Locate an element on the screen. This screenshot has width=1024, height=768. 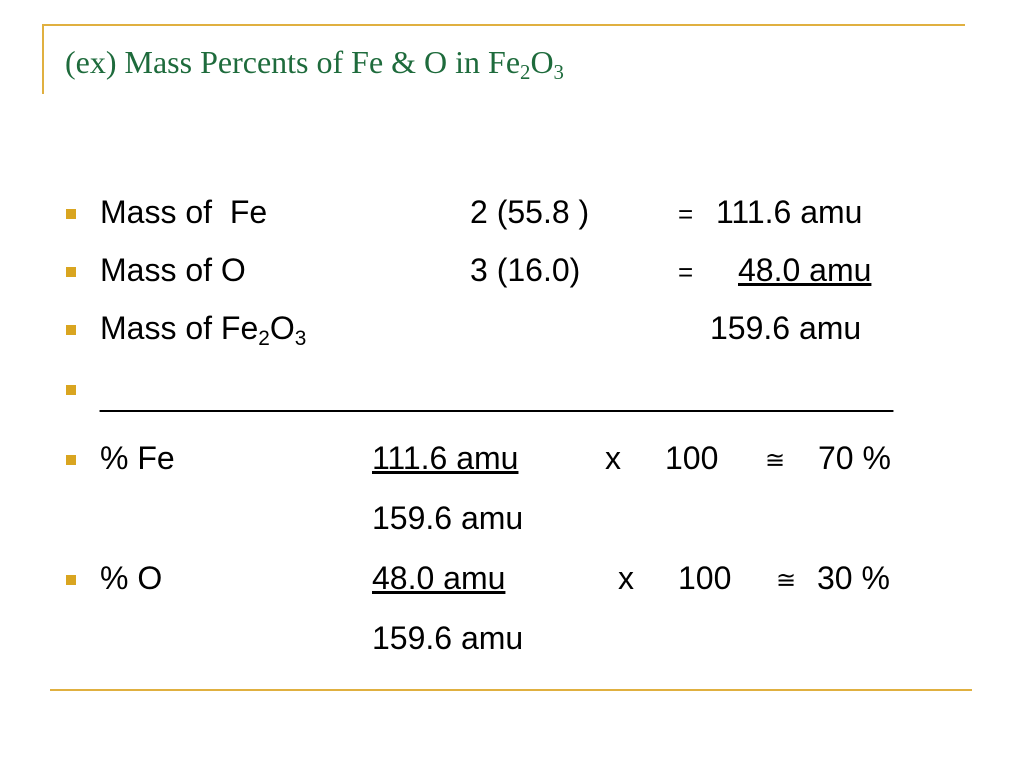
numerator: 48.0 amu is located at coordinates (439, 578).